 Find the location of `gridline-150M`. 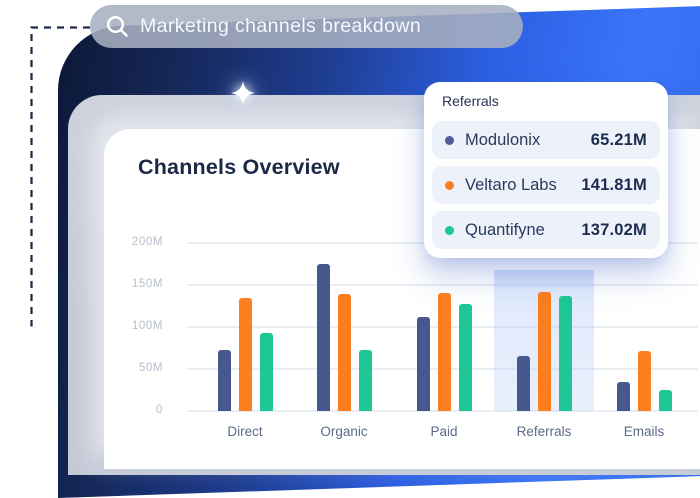

gridline-150M is located at coordinates (442, 285).